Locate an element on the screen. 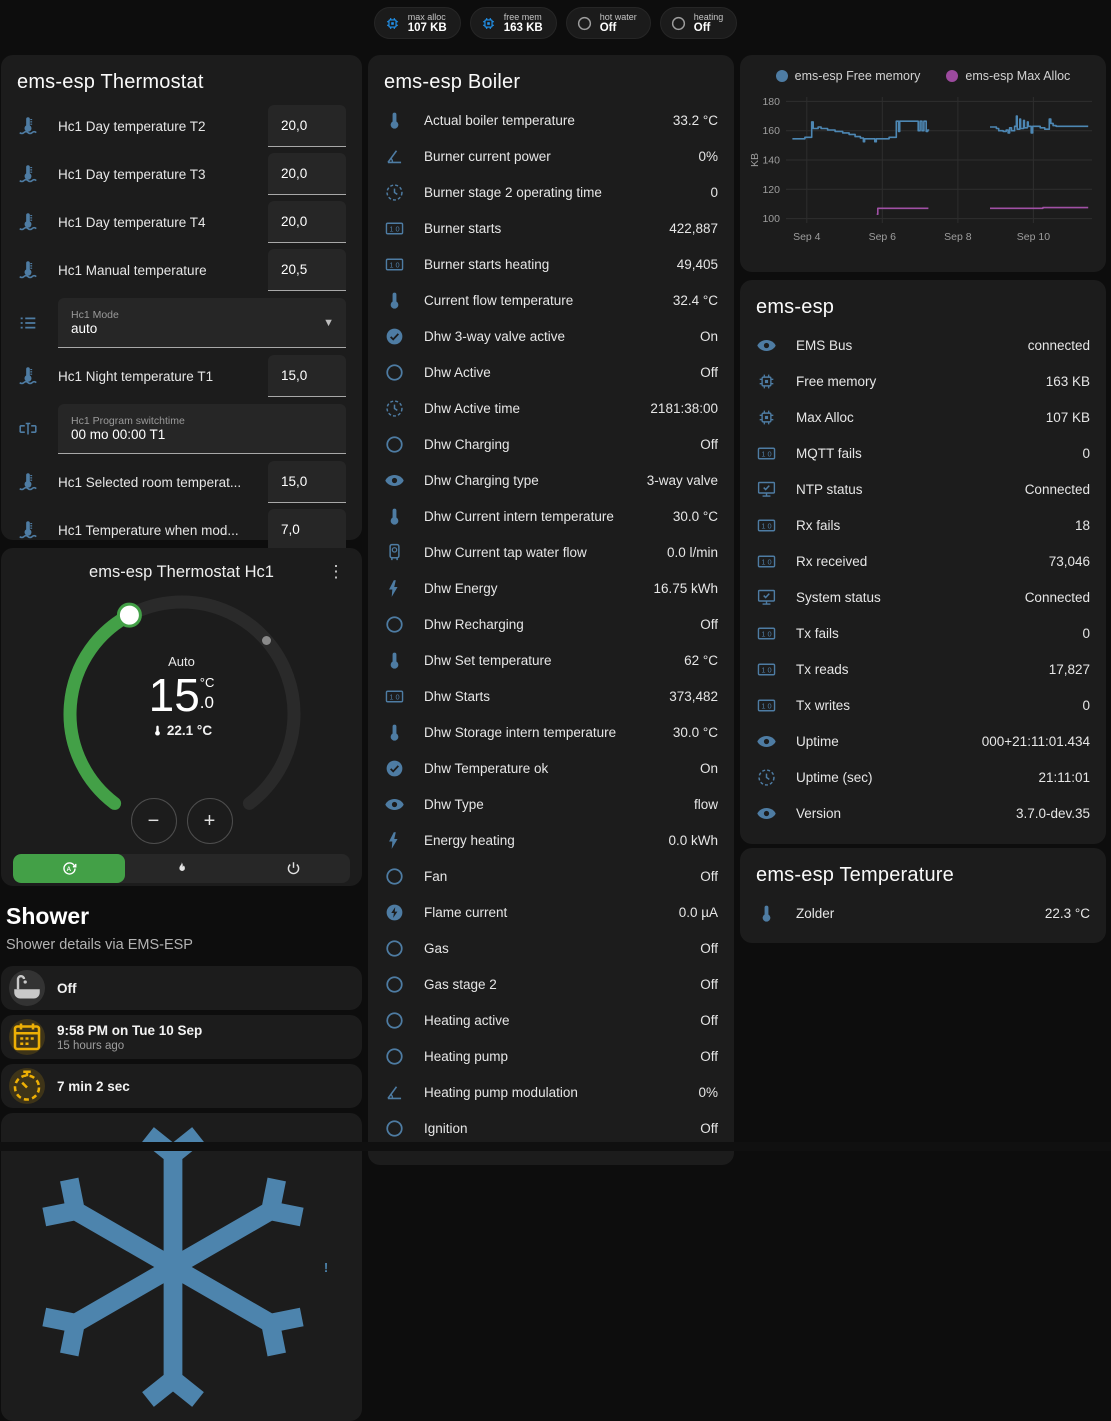 The height and width of the screenshot is (1421, 1111). dial-arc is located at coordinates (182, 715).